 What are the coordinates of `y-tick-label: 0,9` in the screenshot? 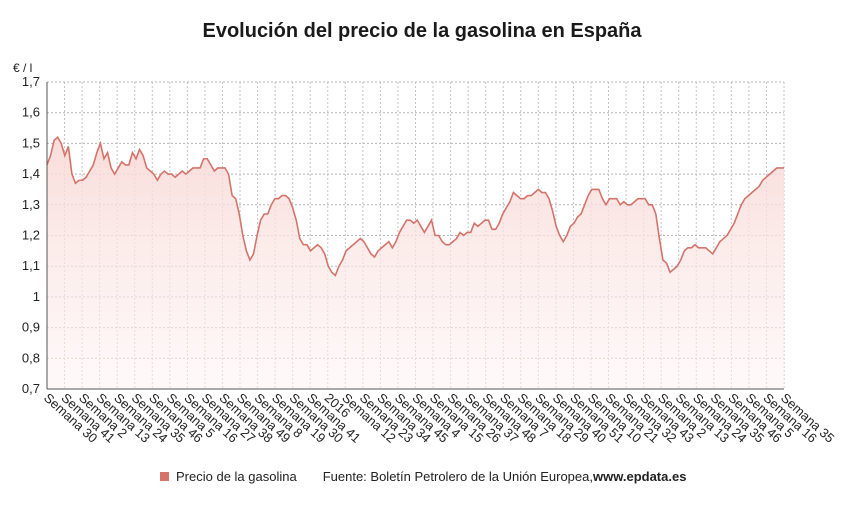 It's located at (31, 327).